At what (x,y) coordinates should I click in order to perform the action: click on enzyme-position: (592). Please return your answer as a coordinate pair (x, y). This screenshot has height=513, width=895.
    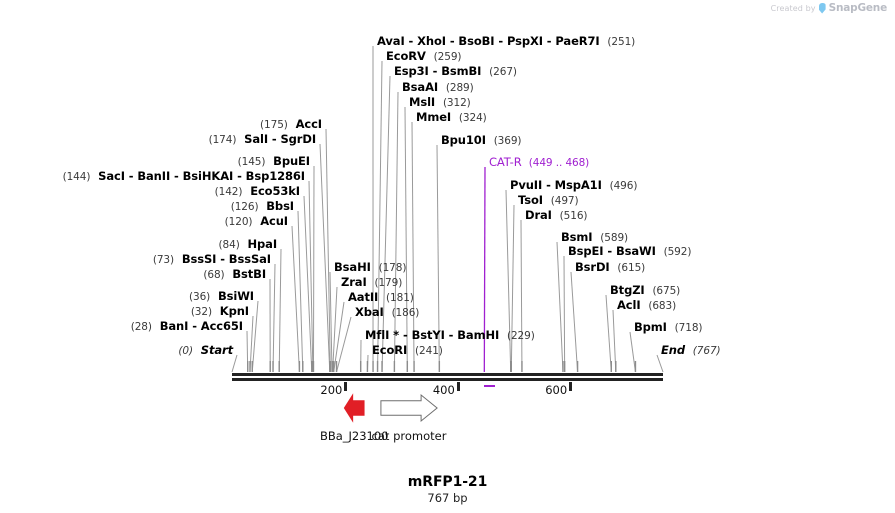
    Looking at the image, I should click on (677, 252).